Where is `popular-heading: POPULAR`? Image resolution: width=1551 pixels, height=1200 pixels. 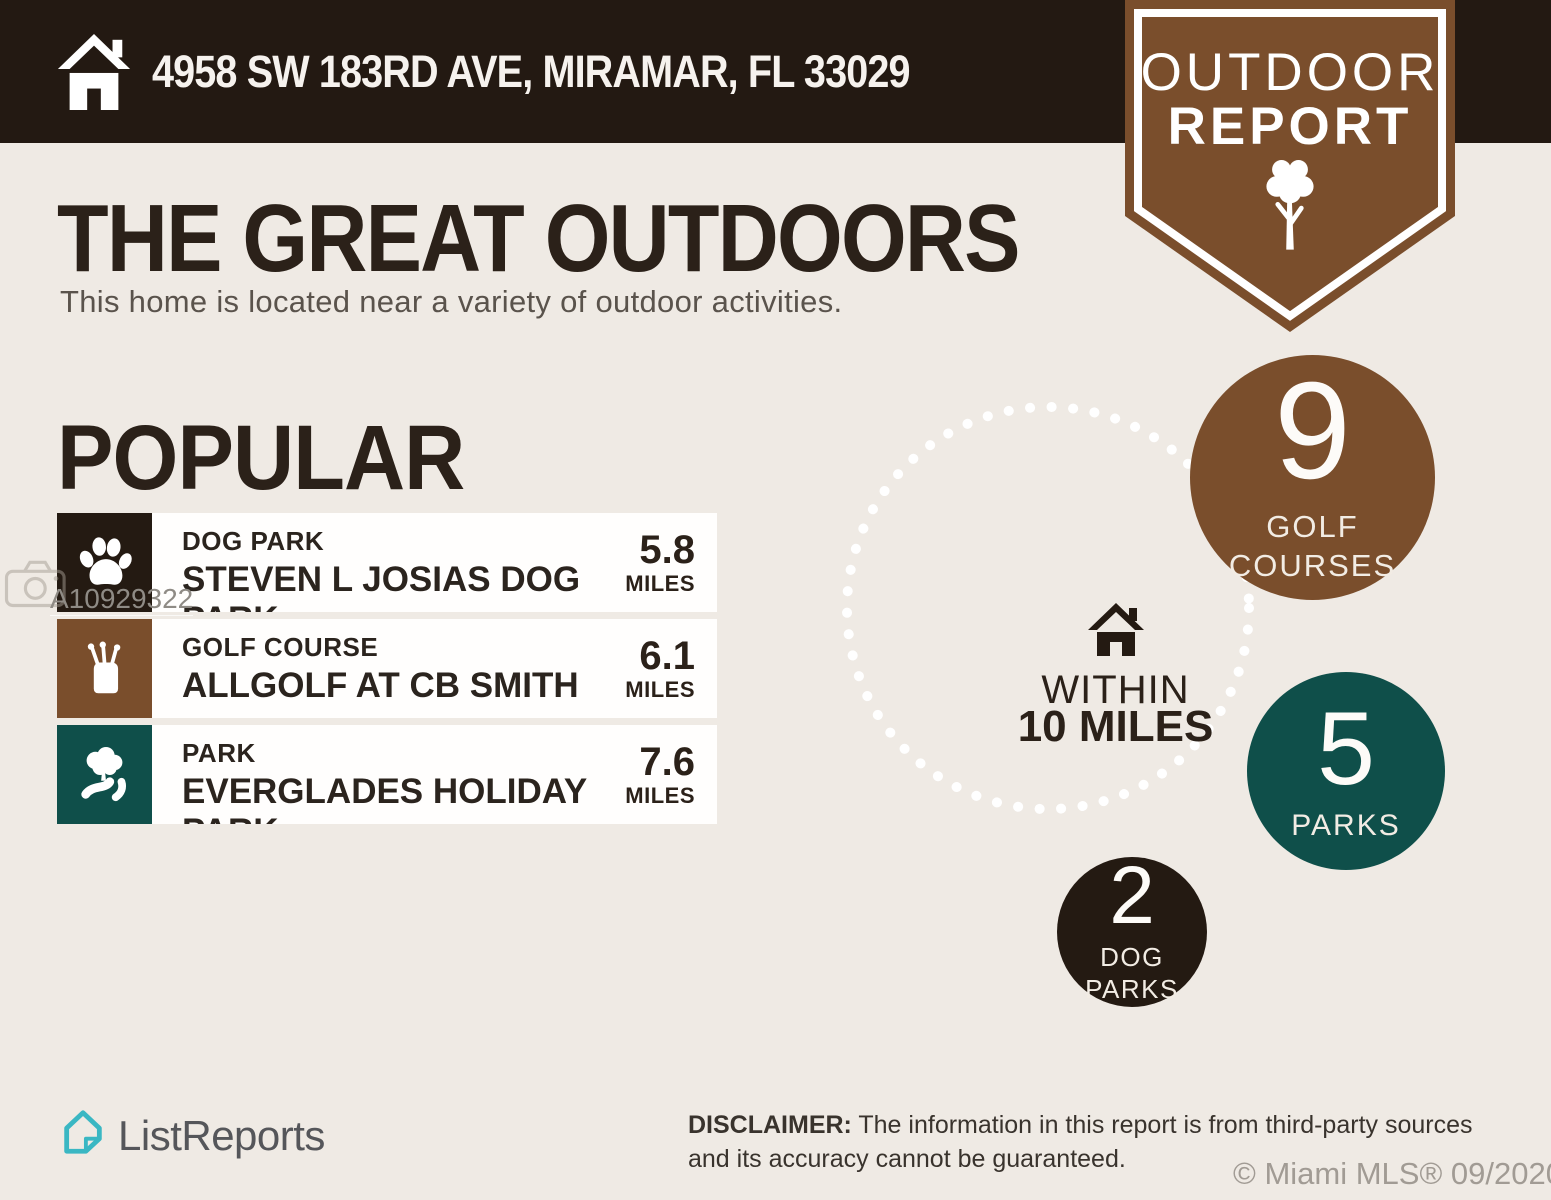
popular-heading: POPULAR is located at coordinates (261, 458).